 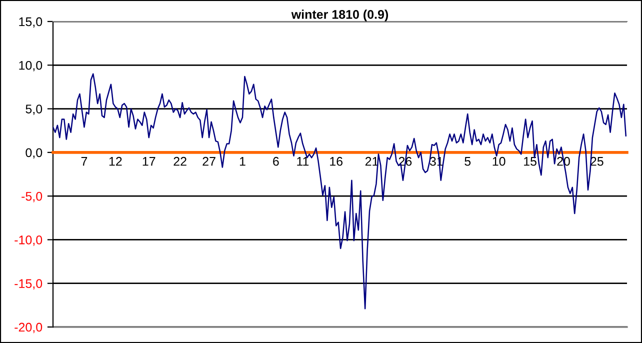 What do you see at coordinates (180, 161) in the screenshot?
I see `x-tick-label: 22` at bounding box center [180, 161].